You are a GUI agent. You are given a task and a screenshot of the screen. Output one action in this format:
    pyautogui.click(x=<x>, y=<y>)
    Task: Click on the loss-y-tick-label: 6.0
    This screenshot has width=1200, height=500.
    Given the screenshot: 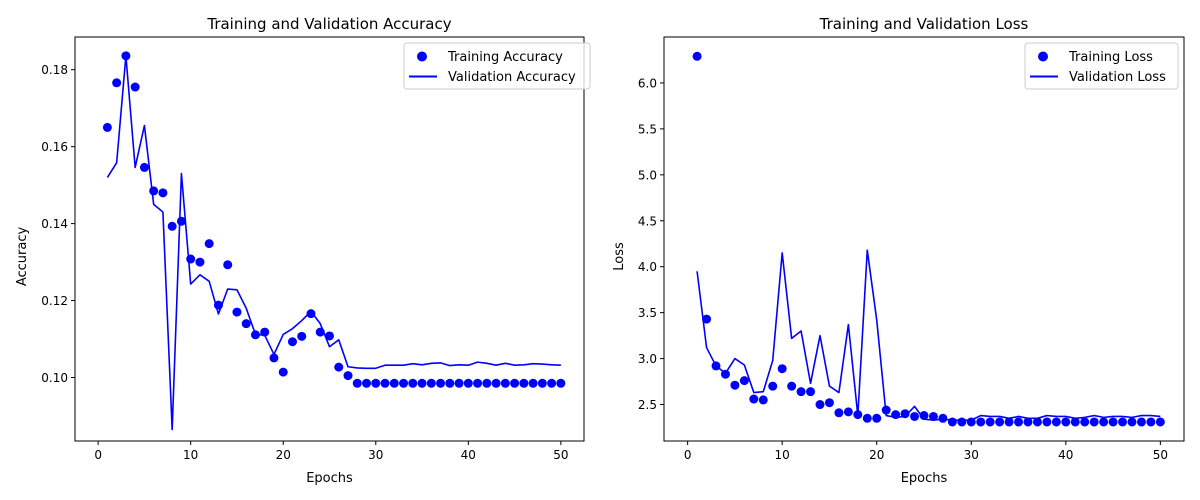 What is the action you would take?
    pyautogui.click(x=647, y=83)
    